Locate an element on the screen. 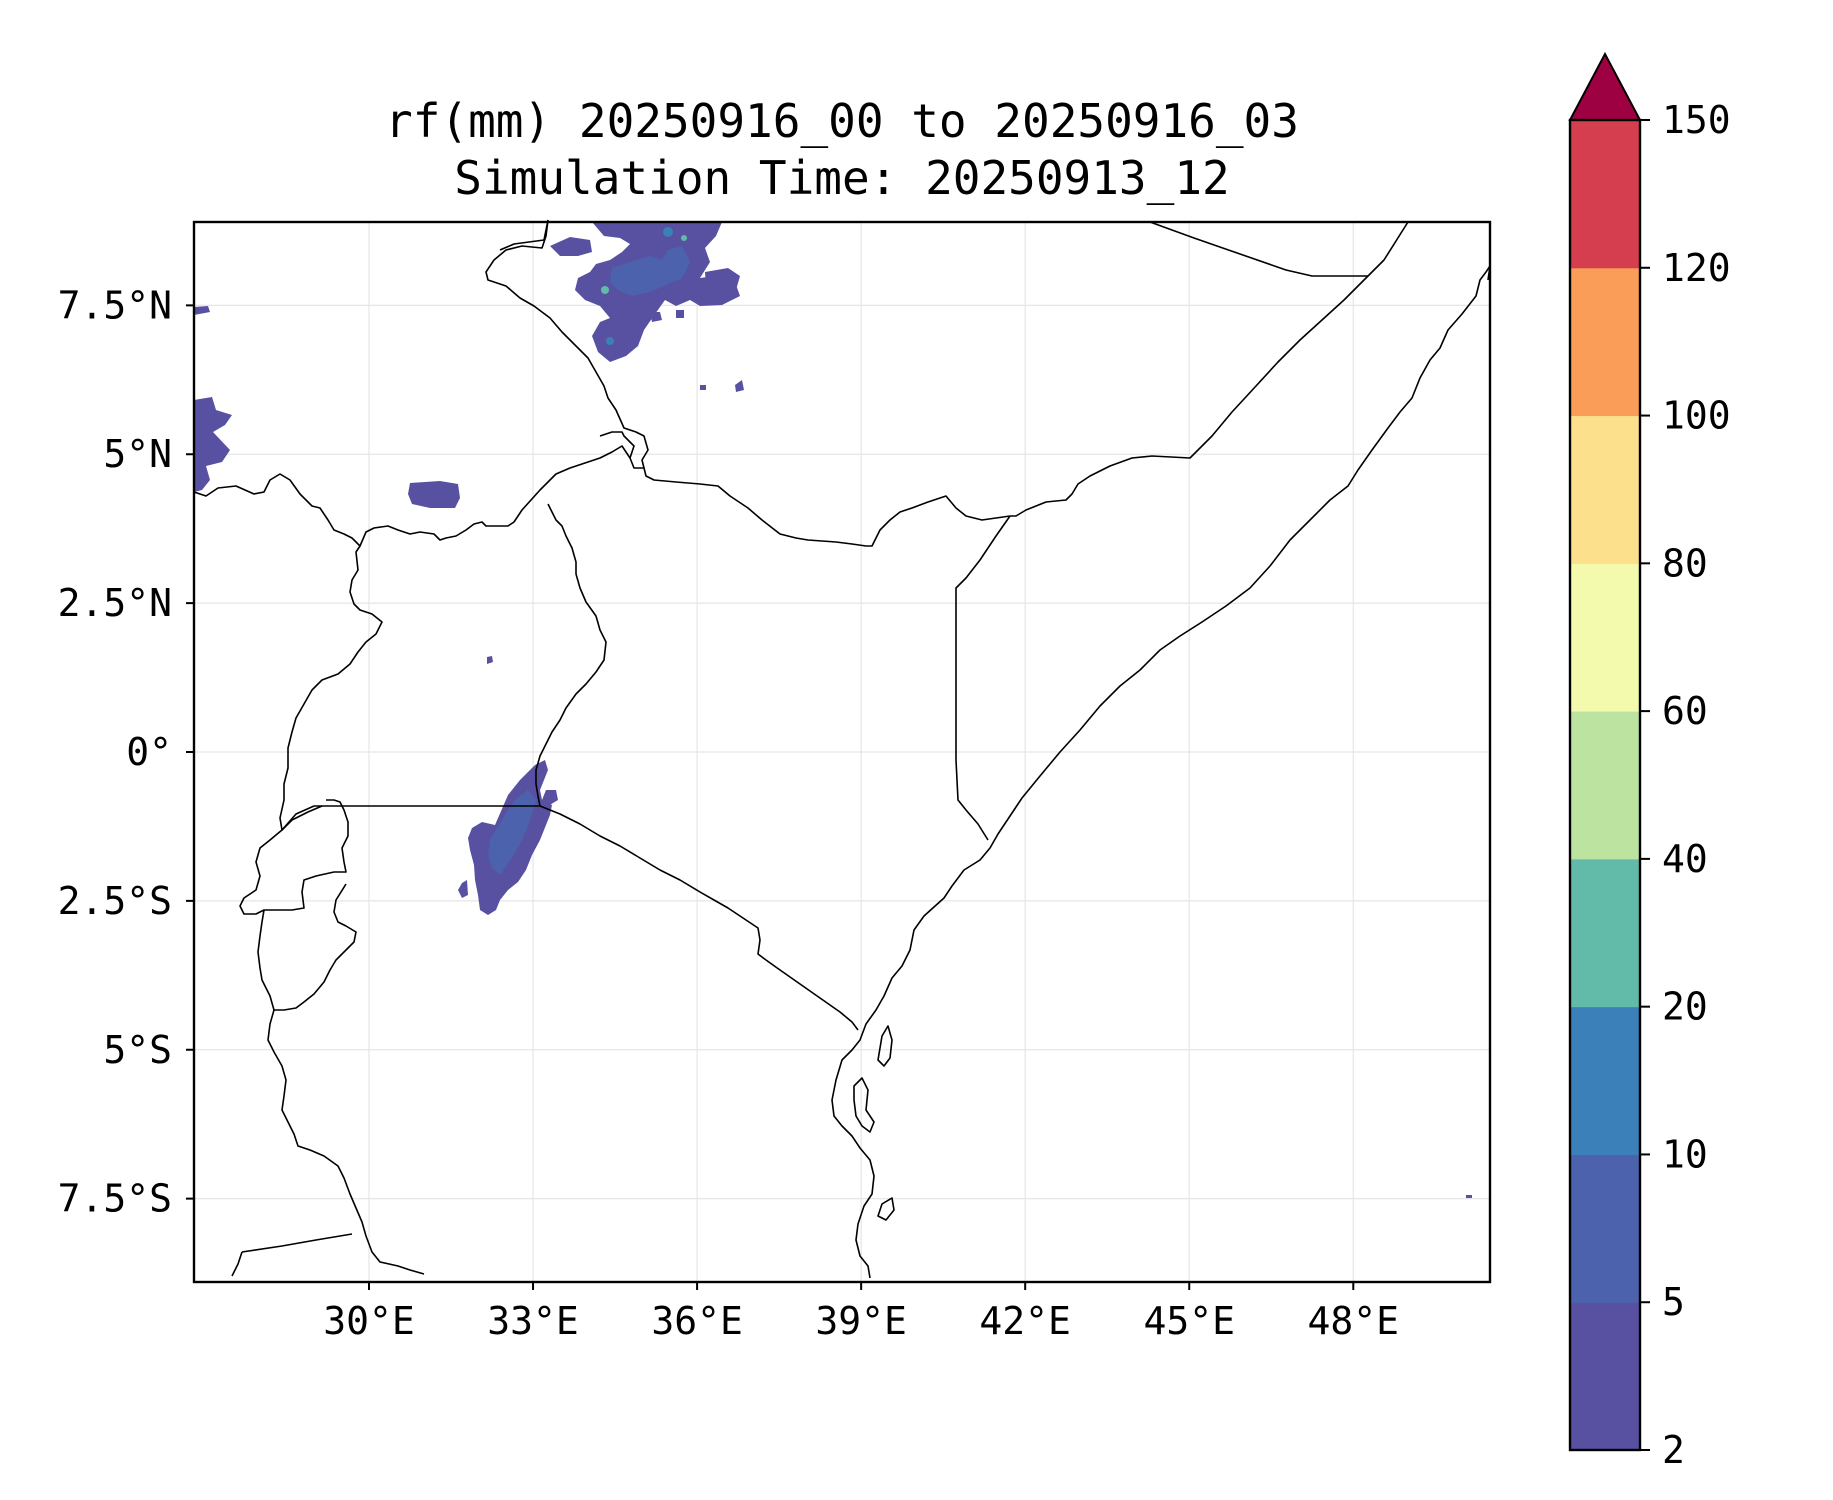 The height and width of the screenshot is (1500, 1833). y-tick-label: 0° is located at coordinates (149, 752).